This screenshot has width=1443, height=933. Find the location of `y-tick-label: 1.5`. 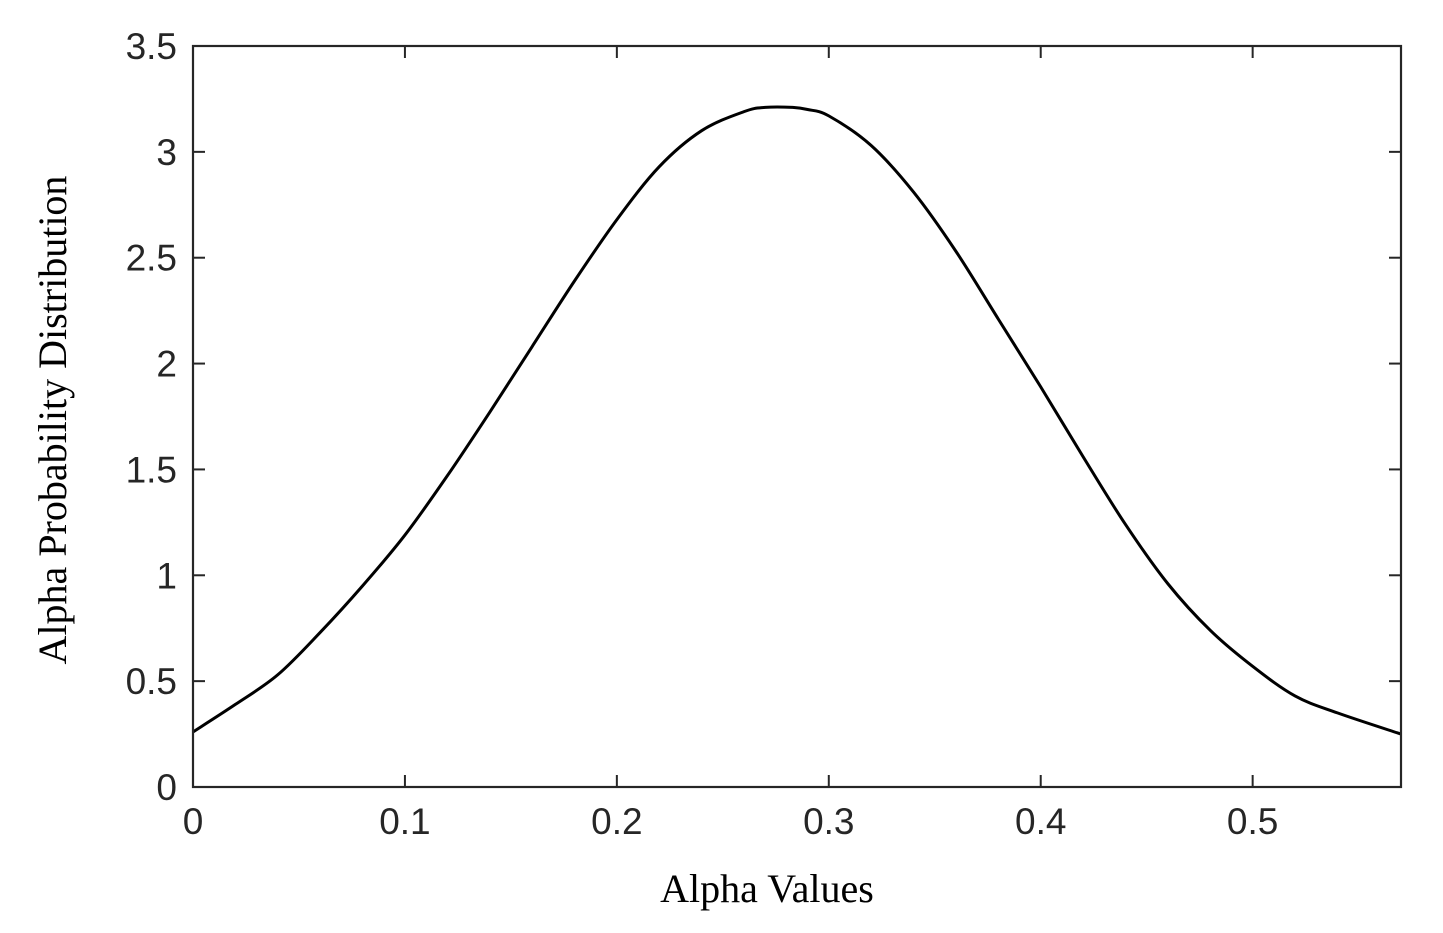

y-tick-label: 1.5 is located at coordinates (151, 469).